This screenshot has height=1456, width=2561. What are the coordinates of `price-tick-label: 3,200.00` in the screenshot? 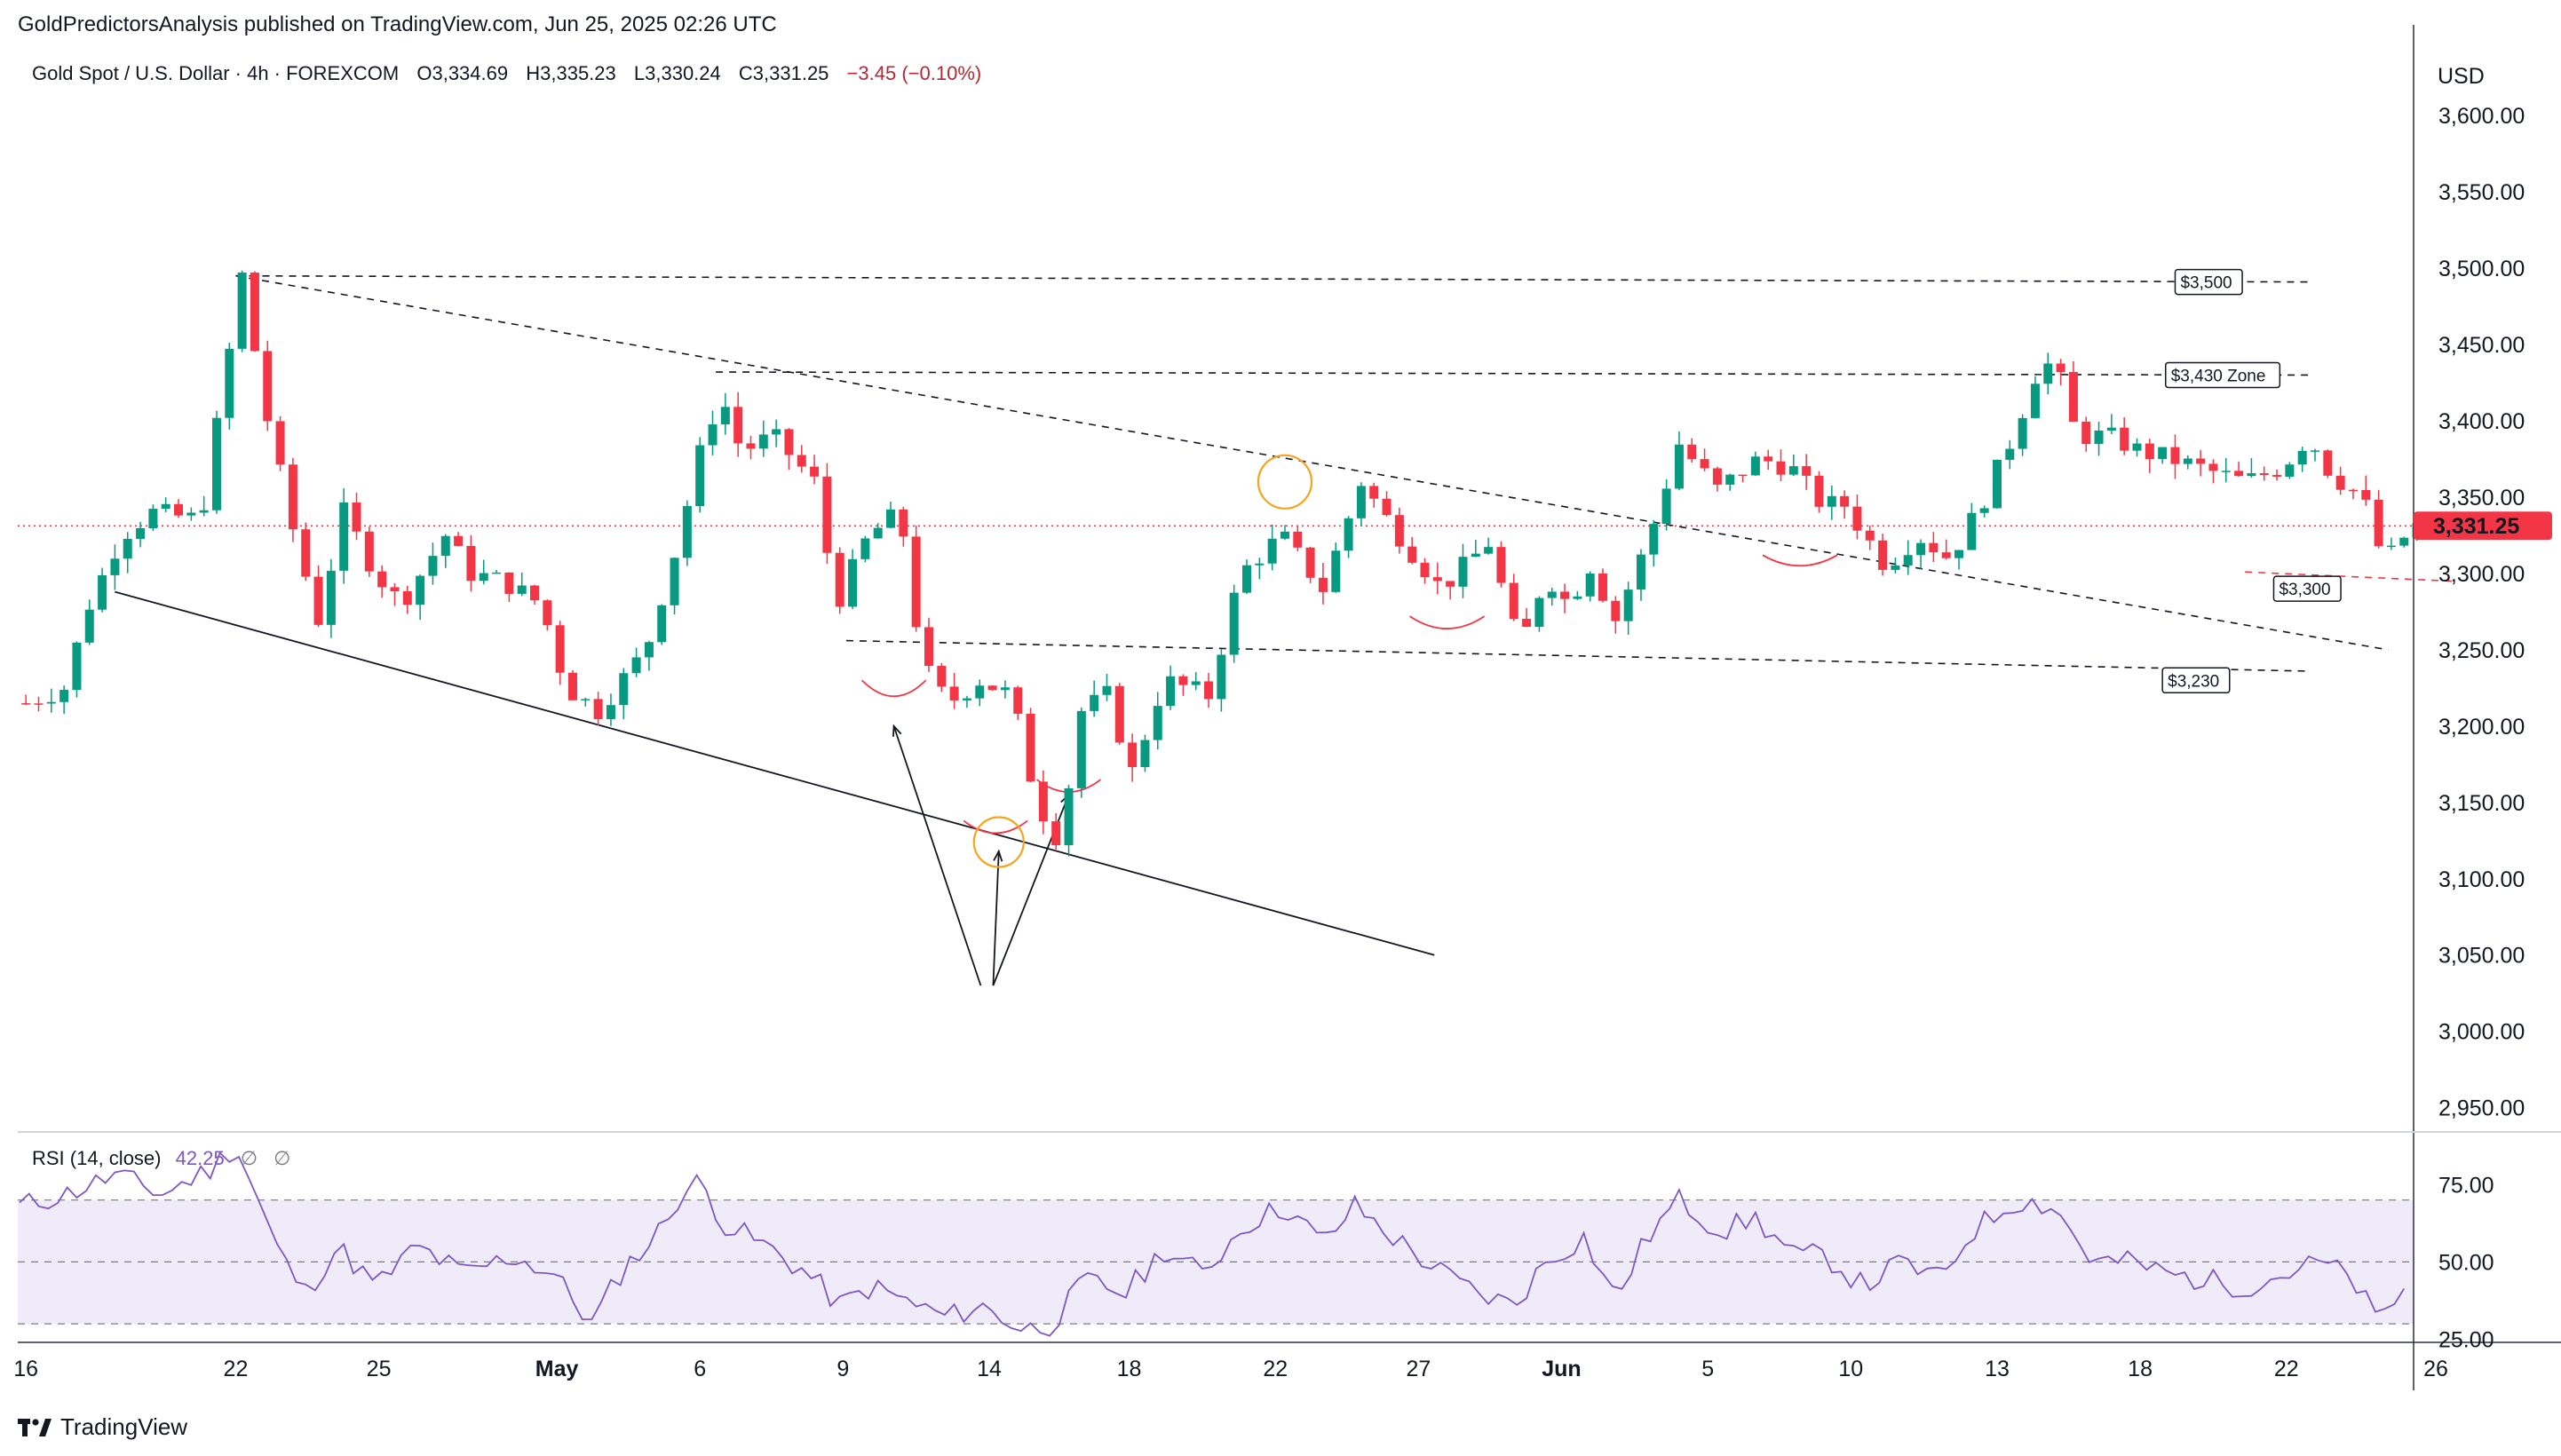 It's located at (2481, 727).